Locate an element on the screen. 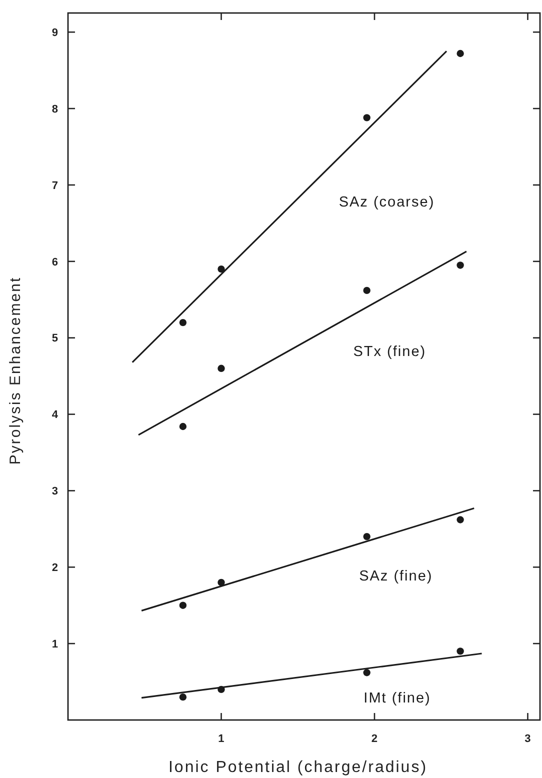  series-label: SAz (coarse) is located at coordinates (386, 202).